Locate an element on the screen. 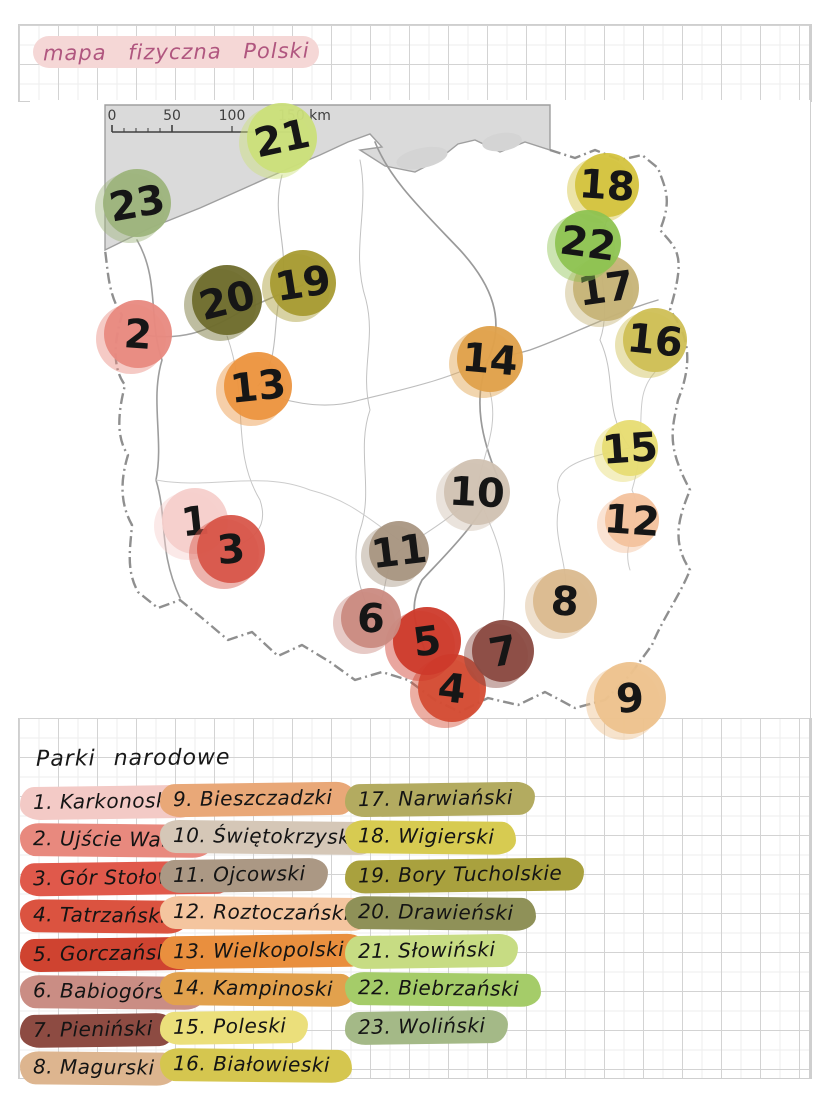 This screenshot has height=1103, width=828. legend-item: 17. Narwiański is located at coordinates (440, 799).